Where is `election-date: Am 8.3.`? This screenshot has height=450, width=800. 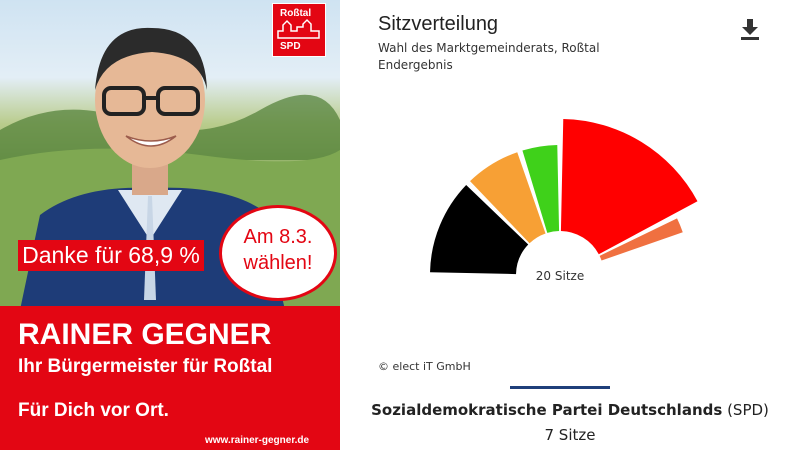
election-date: Am 8.3. is located at coordinates (278, 237).